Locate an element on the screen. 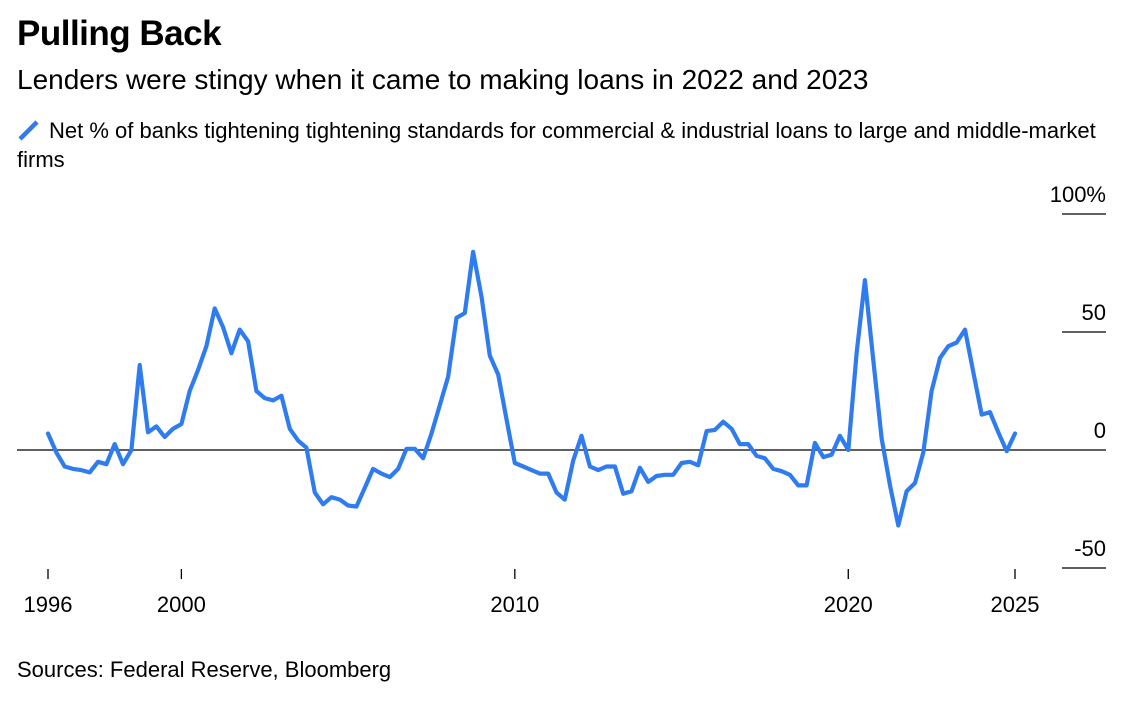 Image resolution: width=1138 pixels, height=708 pixels. x-tick-label: 2025 is located at coordinates (1015, 604).